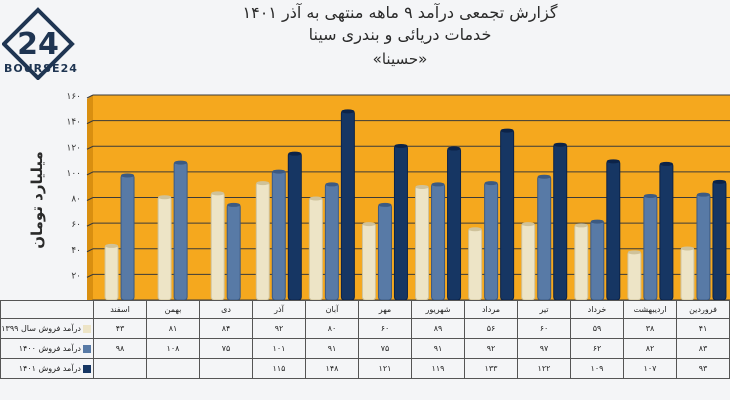 The height and width of the screenshot is (400, 730). I want to click on category-label: آبان, so click(332, 309).